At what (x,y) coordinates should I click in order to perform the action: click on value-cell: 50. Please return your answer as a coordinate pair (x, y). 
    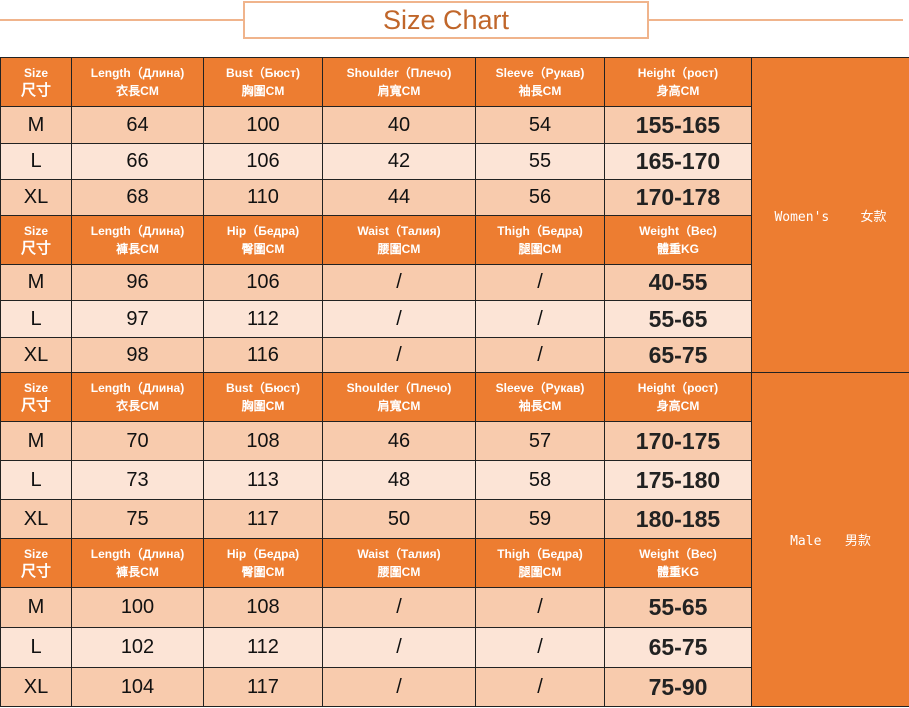
    Looking at the image, I should click on (399, 519).